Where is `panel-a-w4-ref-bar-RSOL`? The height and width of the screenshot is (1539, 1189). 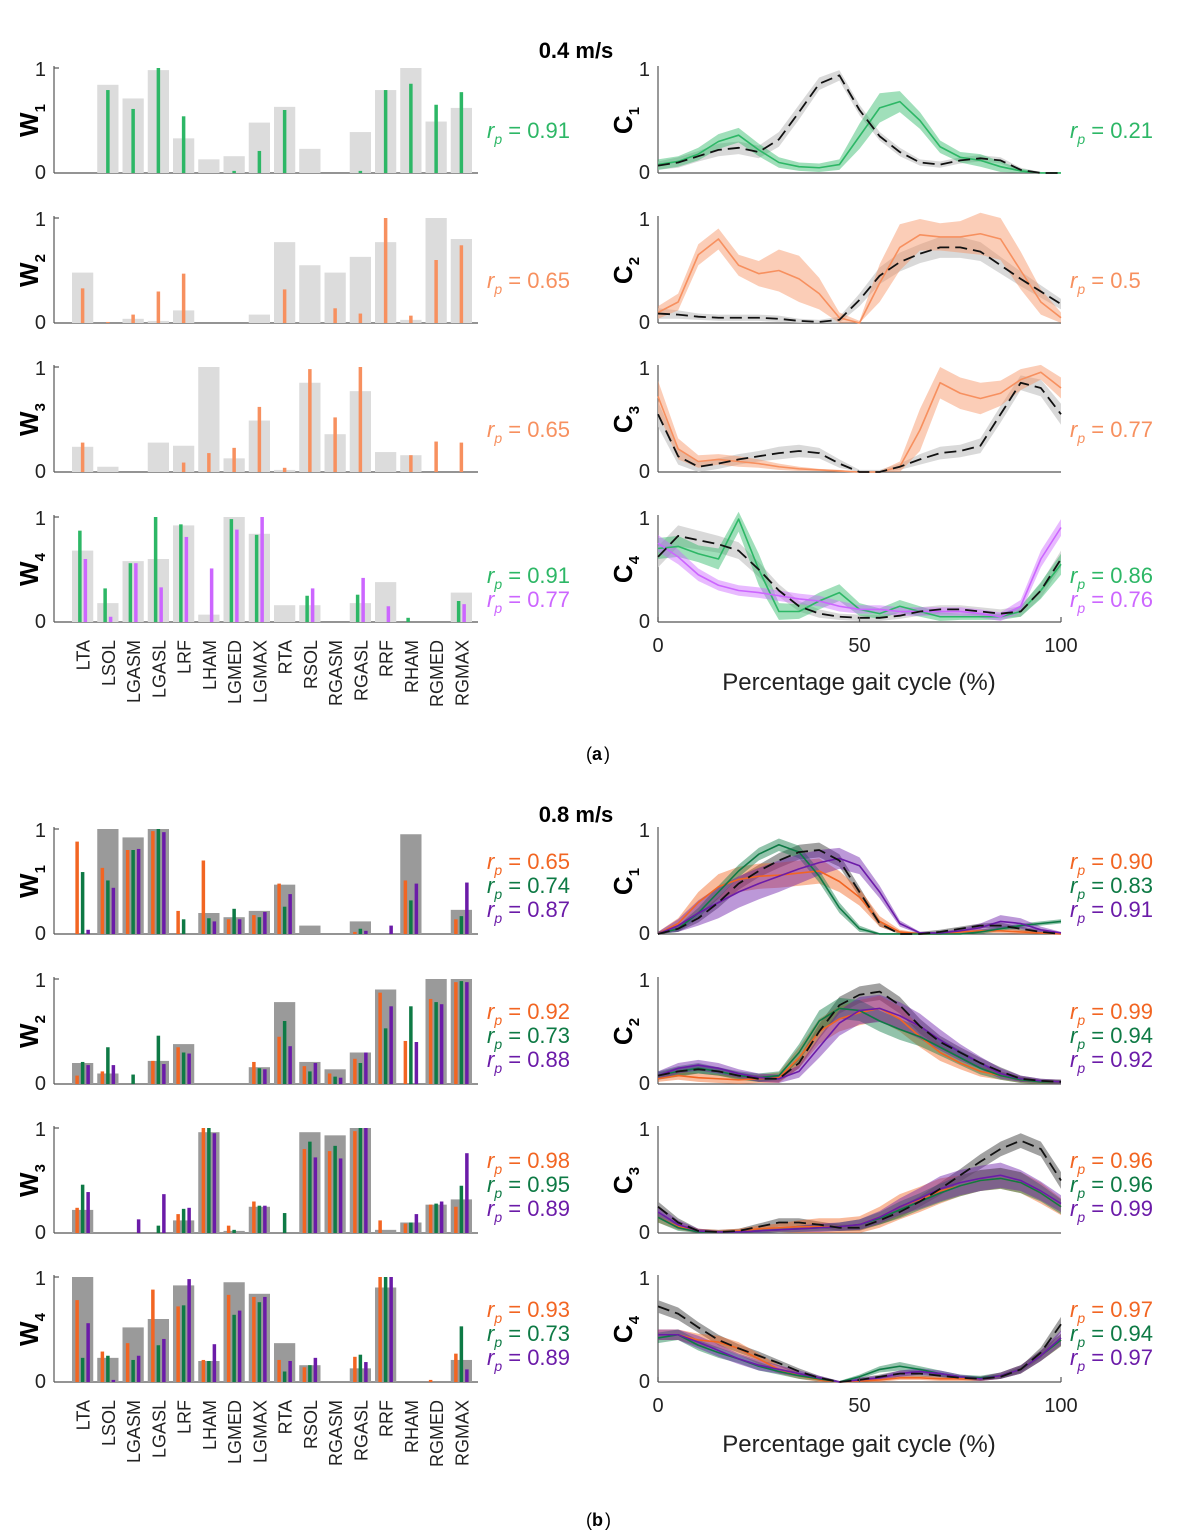
panel-a-w4-ref-bar-RSOL is located at coordinates (310, 613).